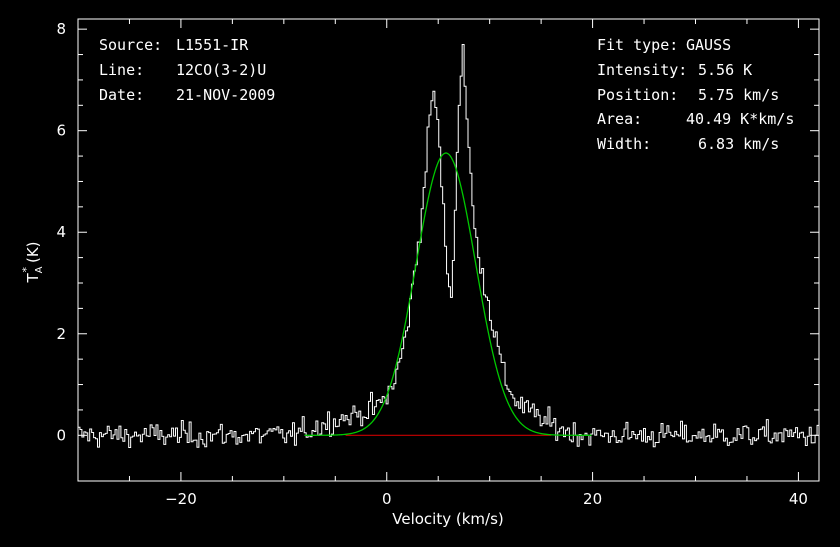  Describe the element at coordinates (624, 144) in the screenshot. I see `width-key: Width:` at that location.